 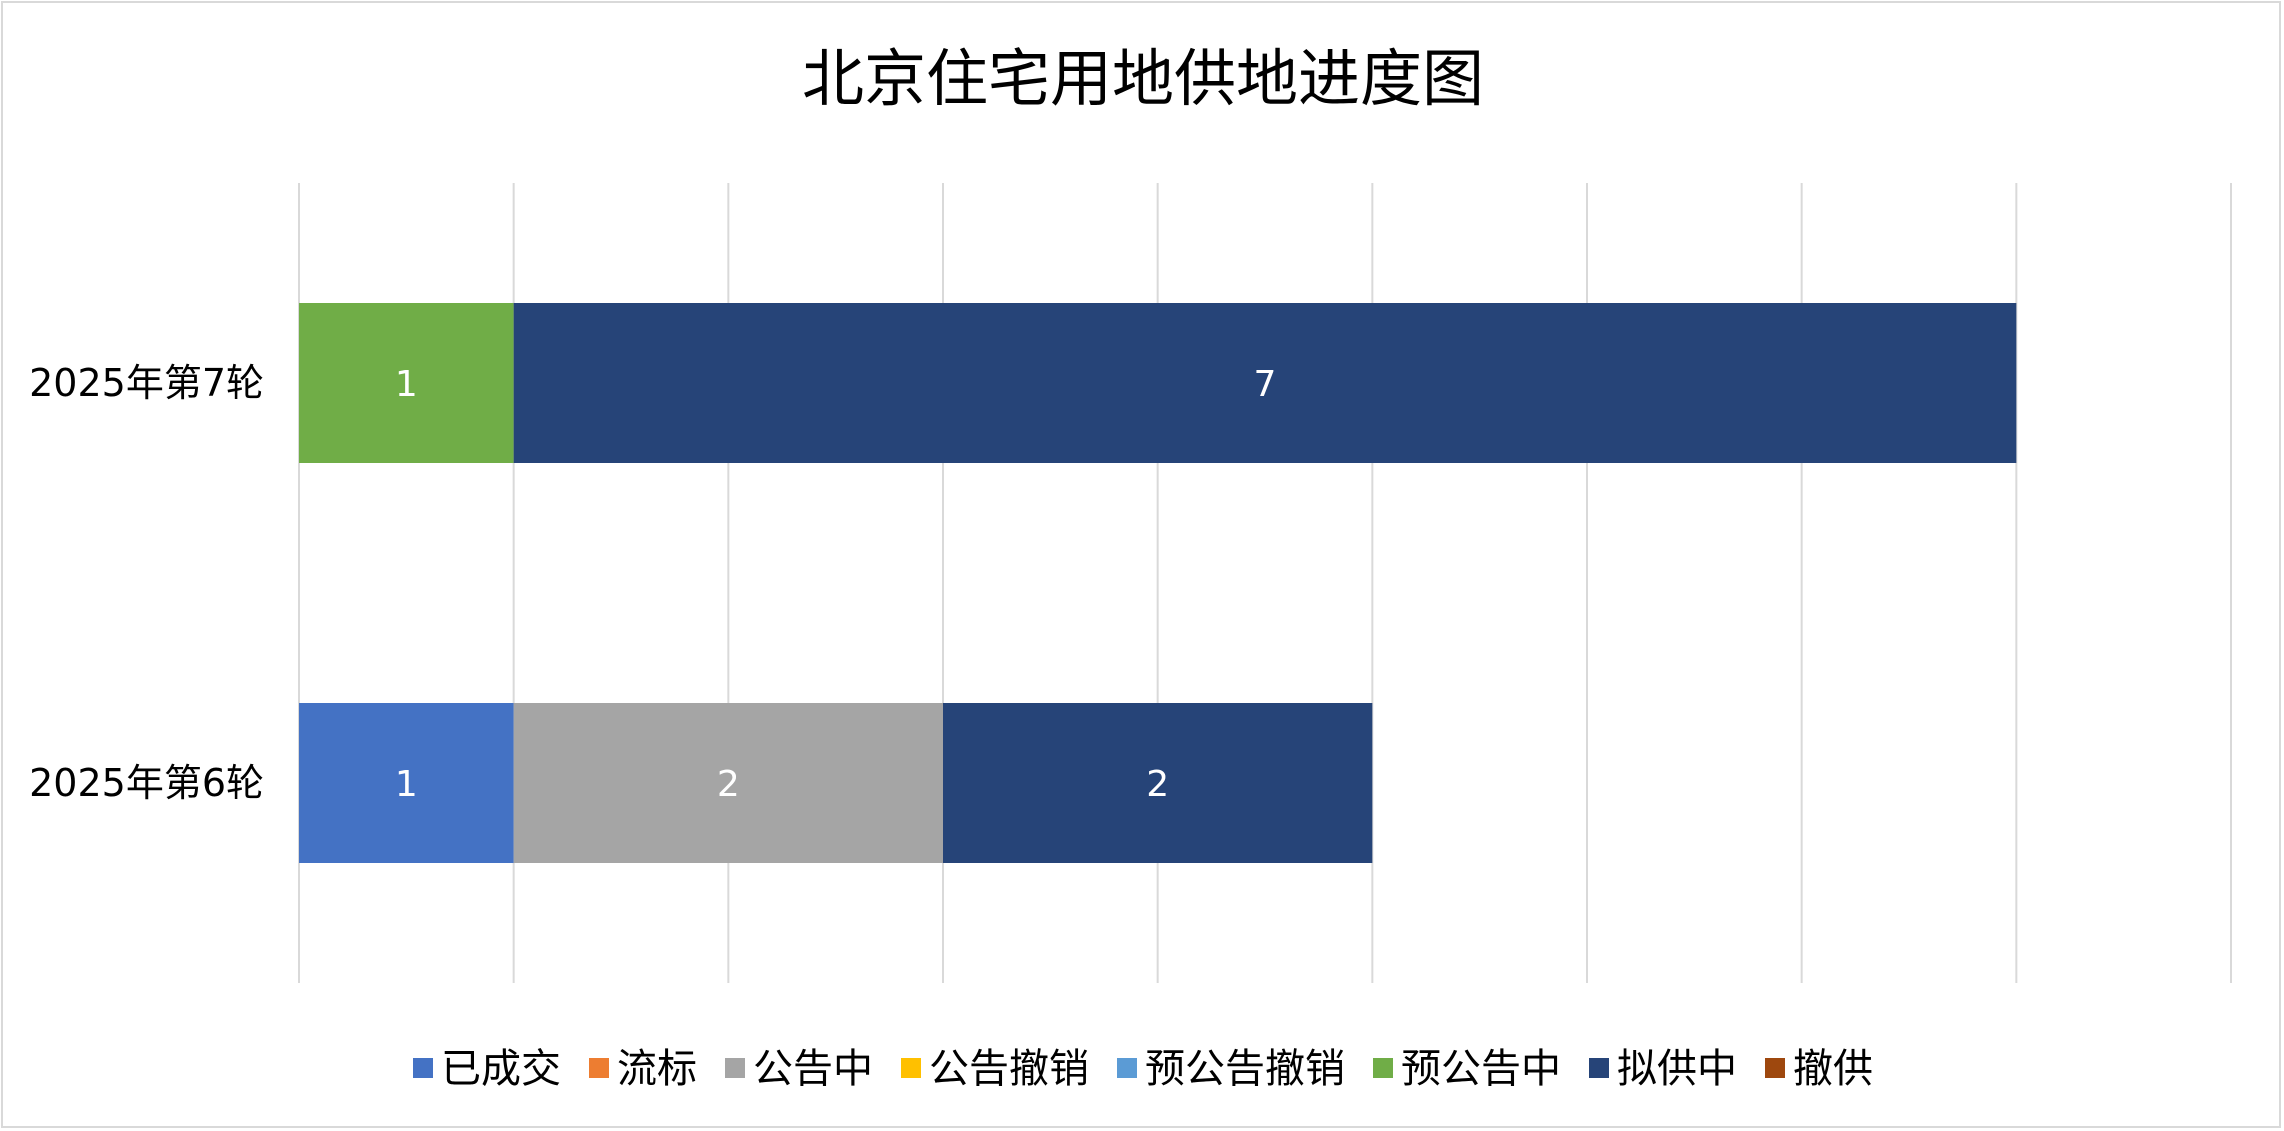 I want to click on legend-item: 预公告撤销, so click(x=1231, y=1069).